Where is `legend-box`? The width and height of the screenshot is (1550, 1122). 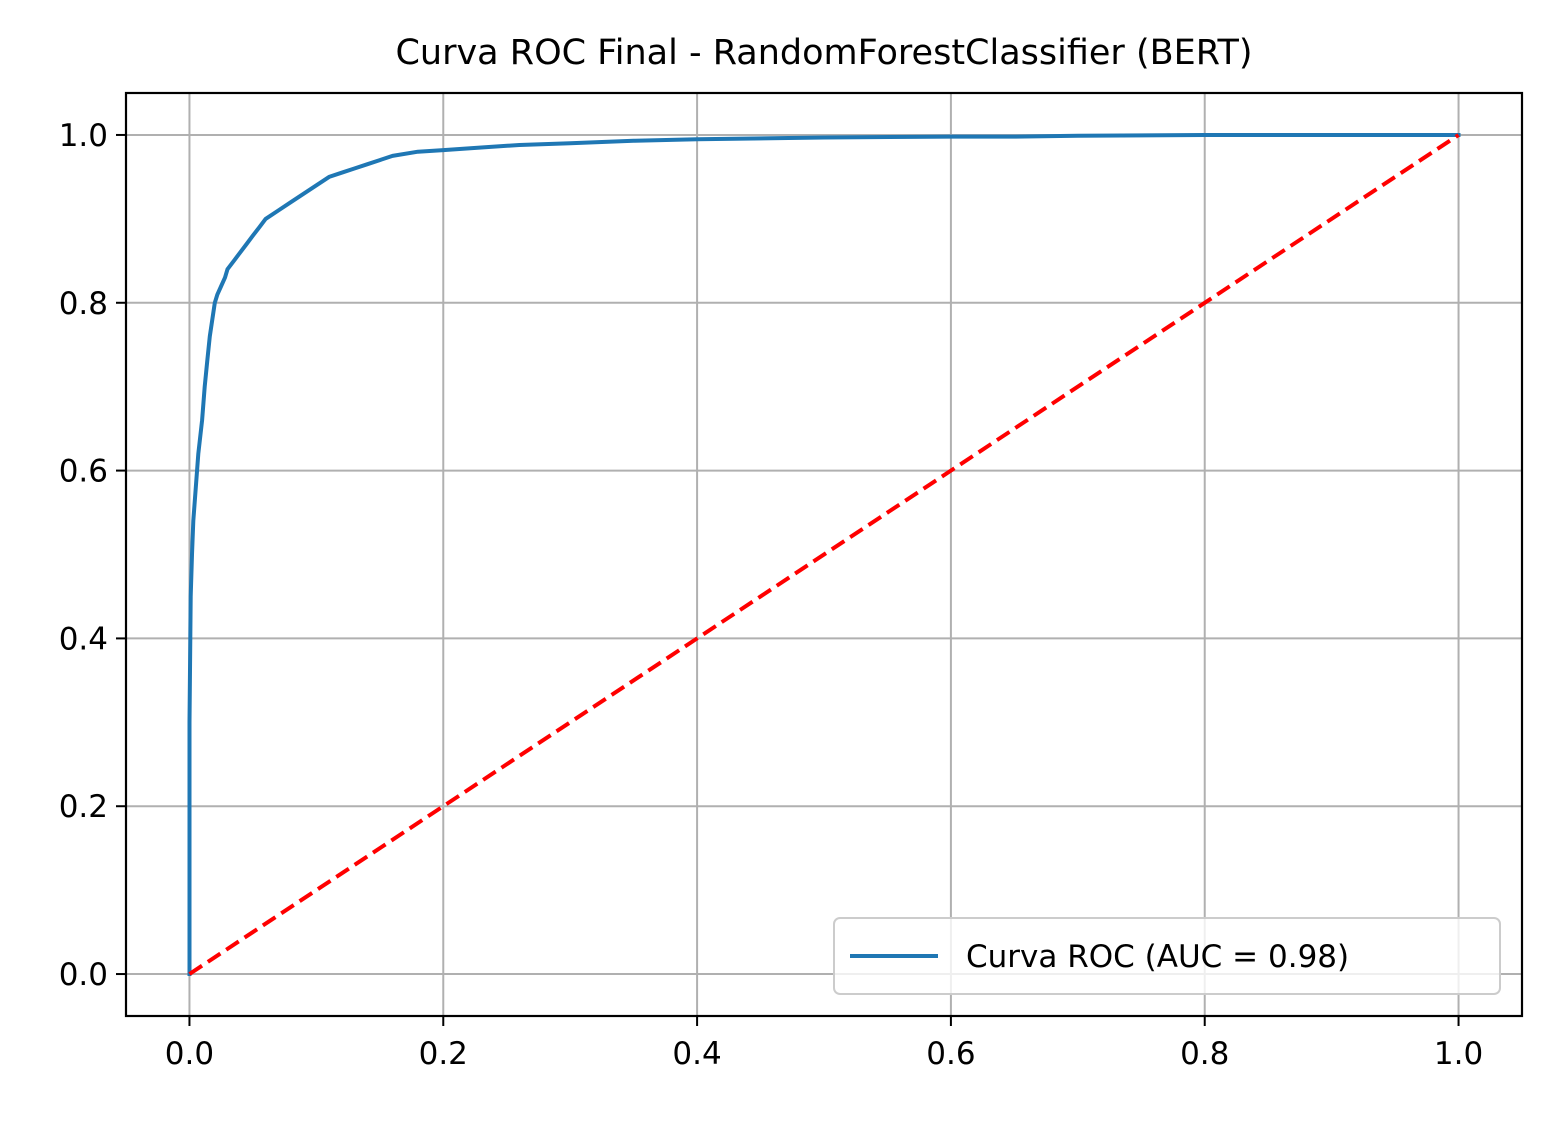
legend-box is located at coordinates (1167, 956).